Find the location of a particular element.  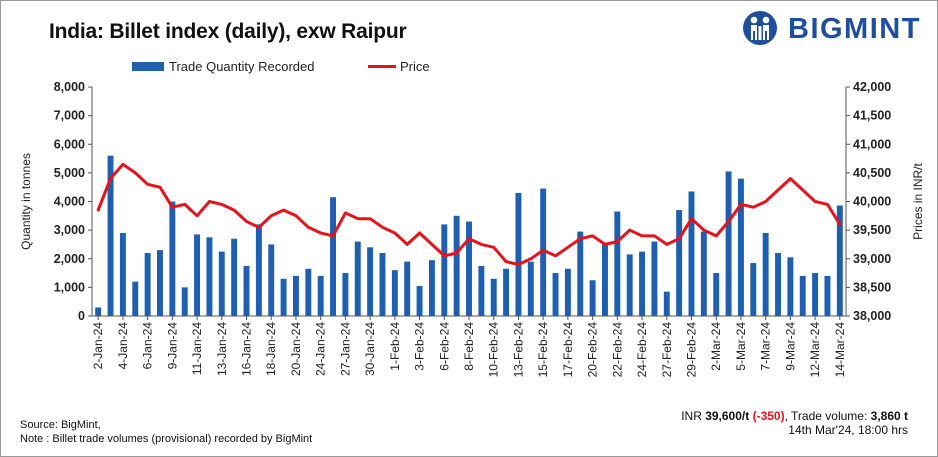

x-tick-label: 7-Mar-24 is located at coordinates (766, 346).